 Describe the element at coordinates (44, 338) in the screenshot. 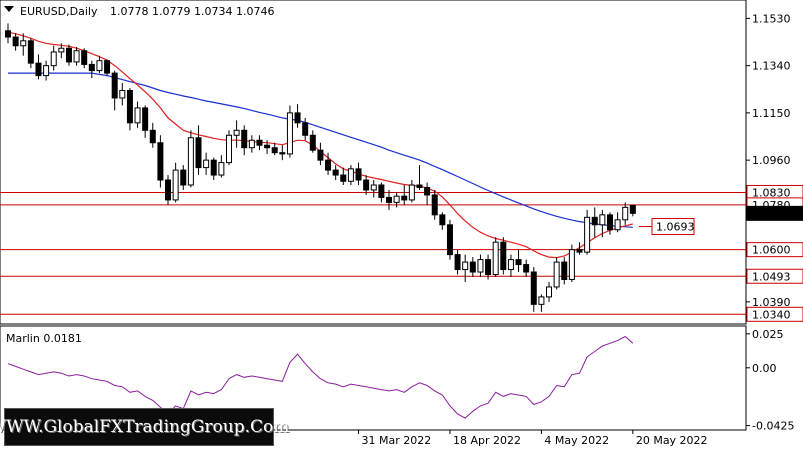

I see `indicator-title: Marlin 0.0181` at that location.